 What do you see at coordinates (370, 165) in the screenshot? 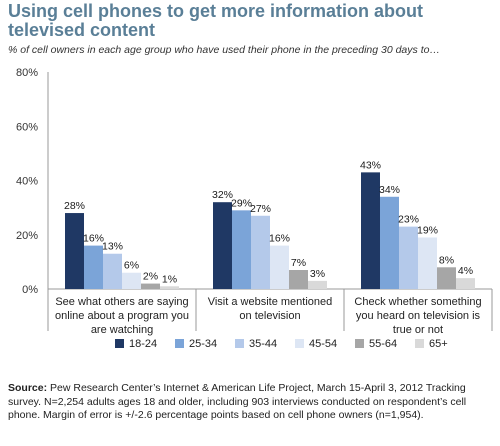
I see `data-label: 43%` at bounding box center [370, 165].